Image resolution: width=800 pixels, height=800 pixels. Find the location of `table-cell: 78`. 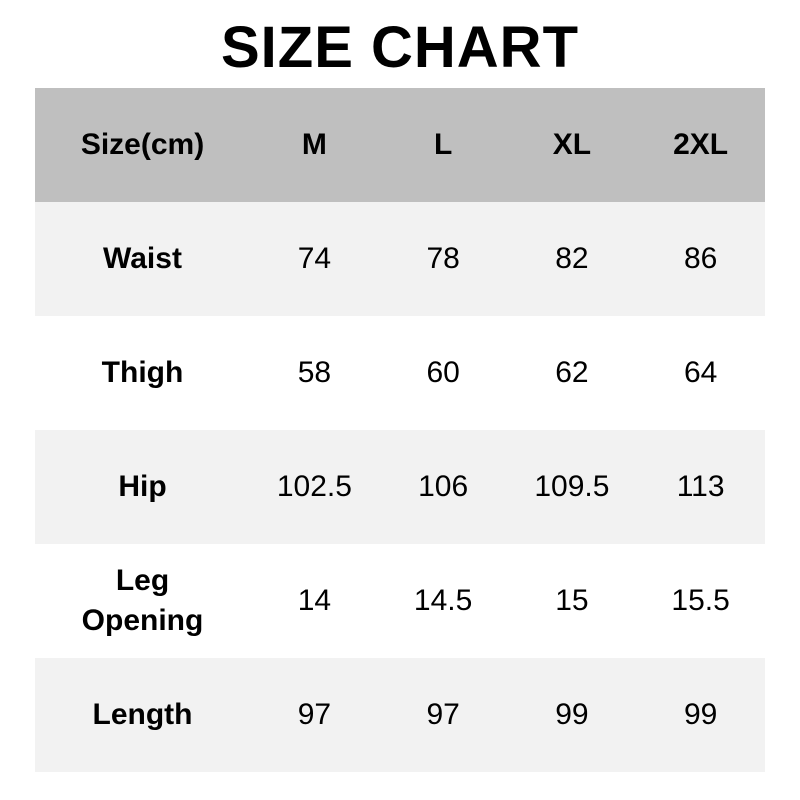

table-cell: 78 is located at coordinates (443, 259).